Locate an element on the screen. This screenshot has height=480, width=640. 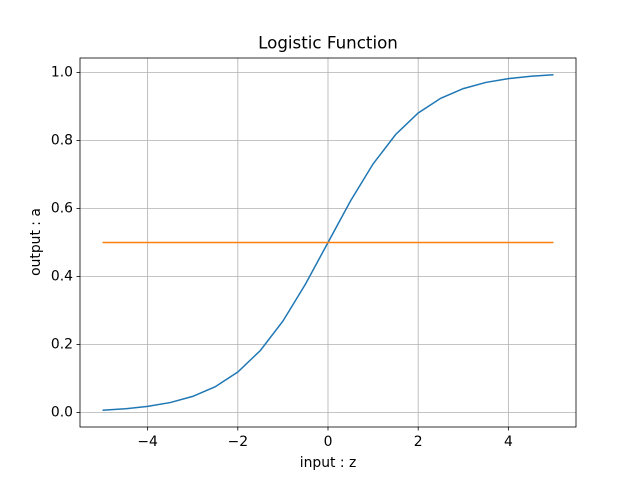
y-axis-label: output : a is located at coordinates (36, 242).